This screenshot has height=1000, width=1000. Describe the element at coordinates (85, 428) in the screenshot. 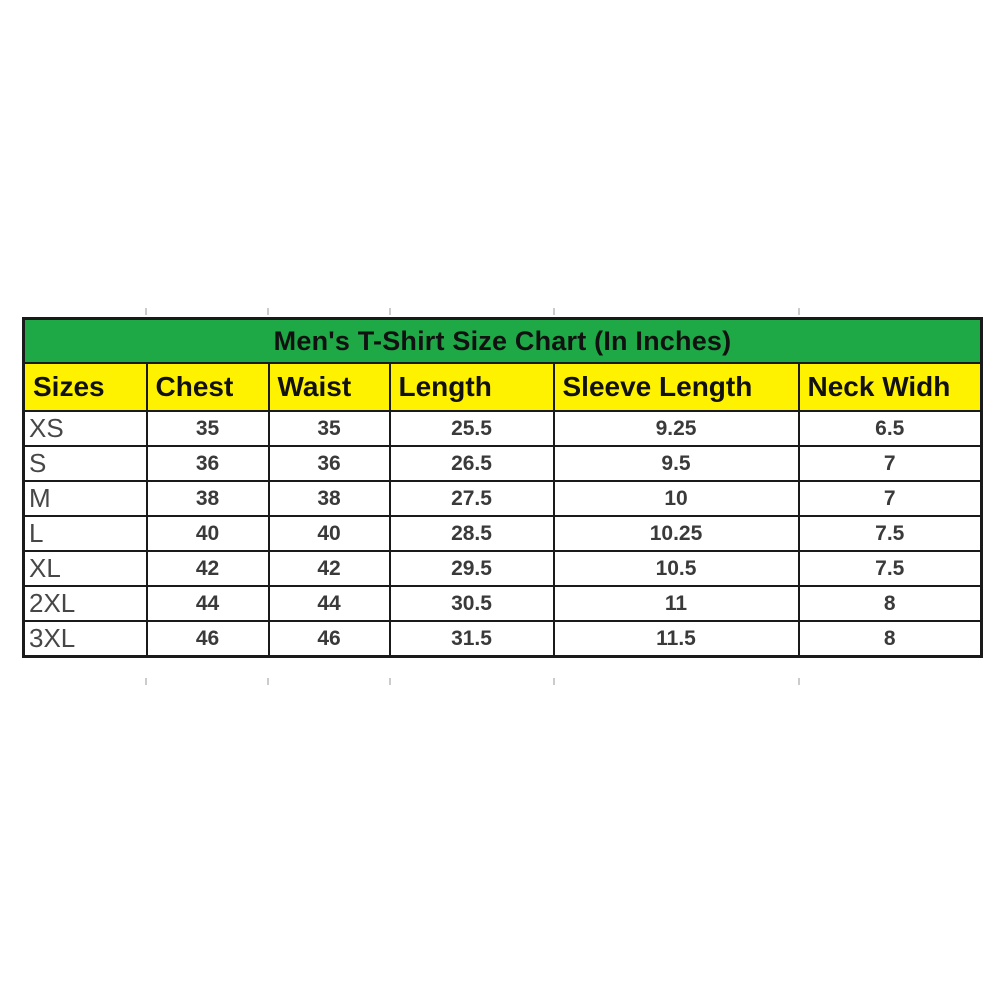

I see `size-cell: XS` at that location.